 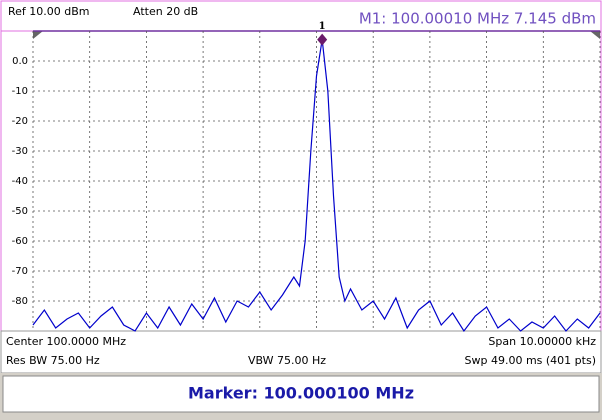 What do you see at coordinates (542, 341) in the screenshot?
I see `span: Span 10.00000 kHz` at bounding box center [542, 341].